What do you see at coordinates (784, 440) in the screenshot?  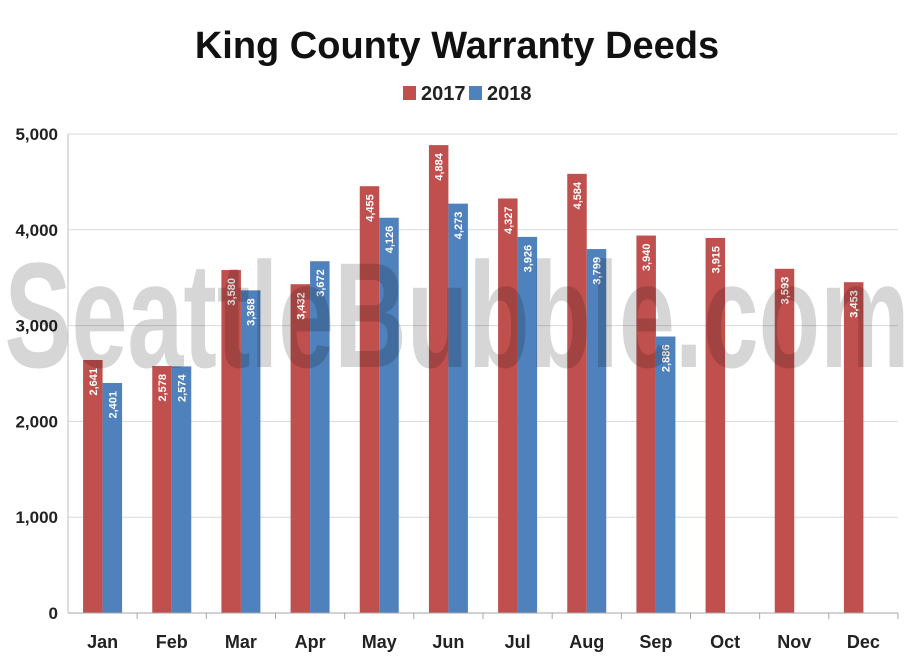 I see `bar-2017-nov` at bounding box center [784, 440].